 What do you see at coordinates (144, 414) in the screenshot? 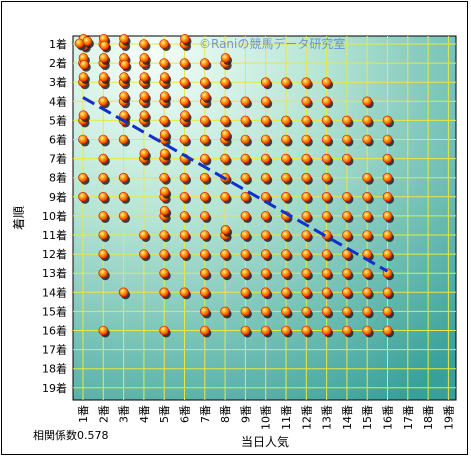
I see `x-tick-label: 4番` at bounding box center [144, 414].